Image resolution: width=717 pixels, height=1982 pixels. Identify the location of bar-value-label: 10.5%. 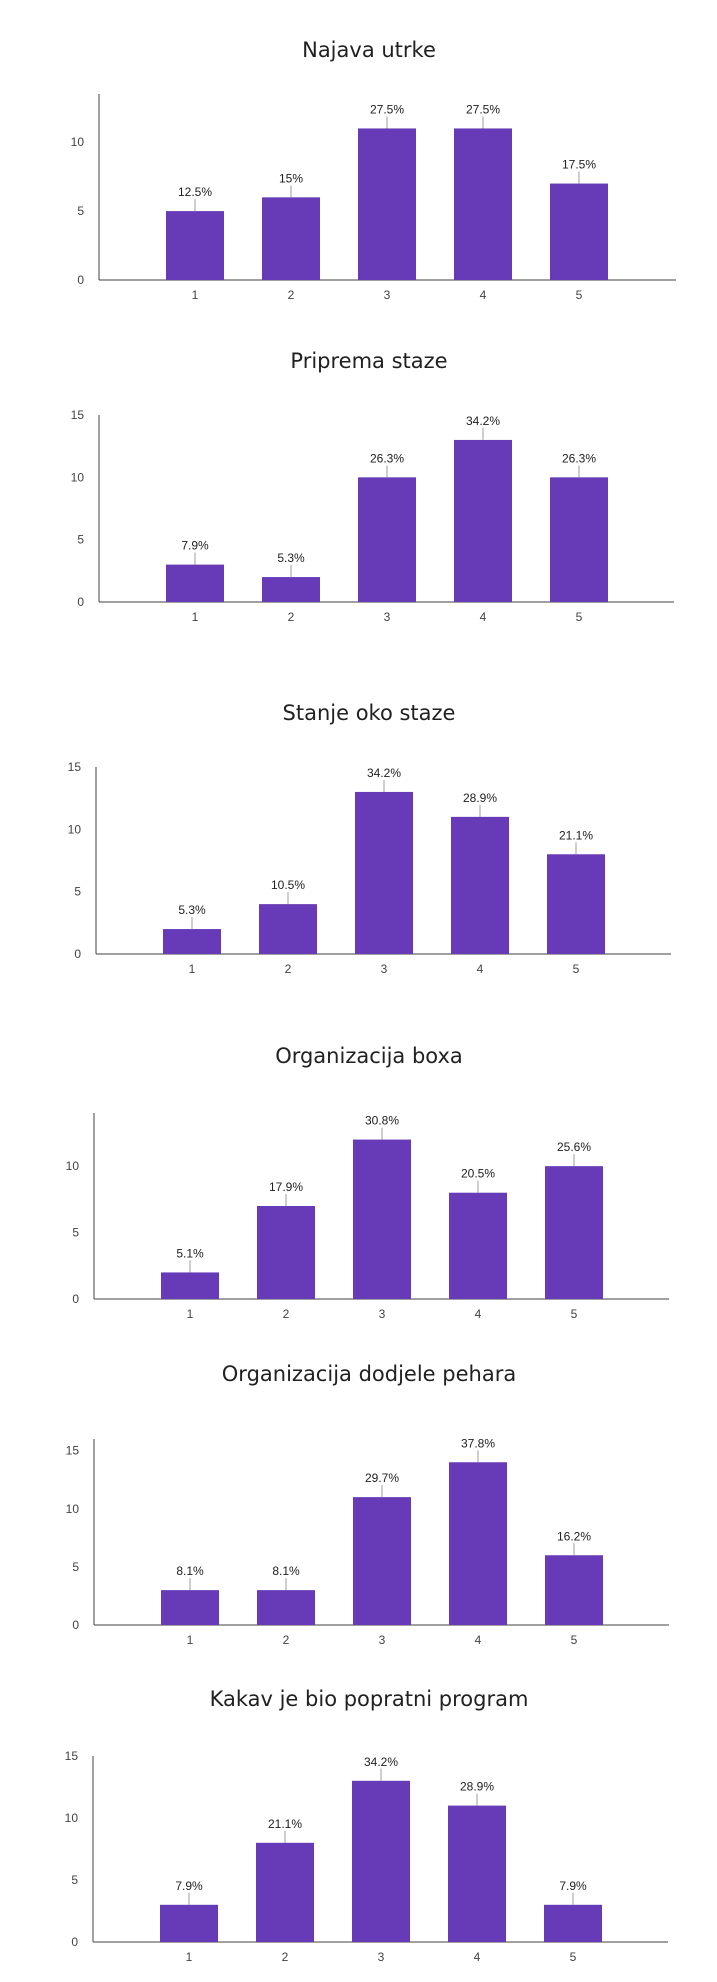
(288, 885).